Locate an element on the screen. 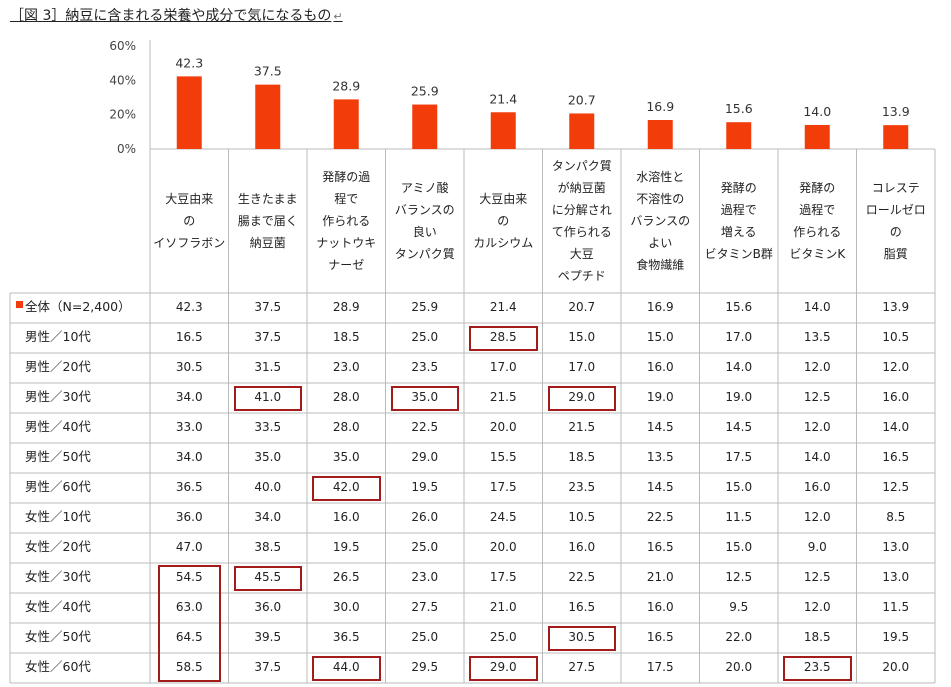 The width and height of the screenshot is (951, 687). table-cell: 27.5 is located at coordinates (425, 607).